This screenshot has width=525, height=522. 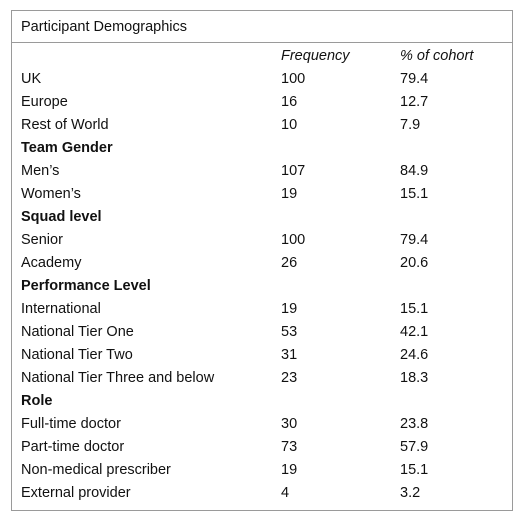 I want to click on frequency-cell: 107, so click(x=293, y=171).